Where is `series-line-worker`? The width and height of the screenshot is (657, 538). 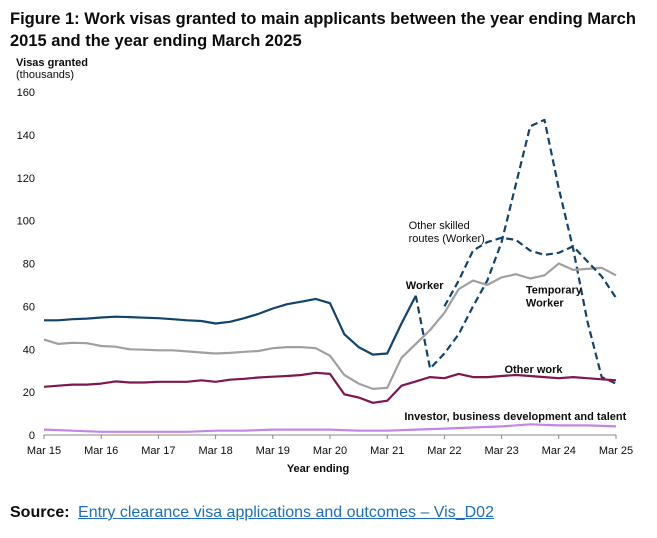 series-line-worker is located at coordinates (230, 325).